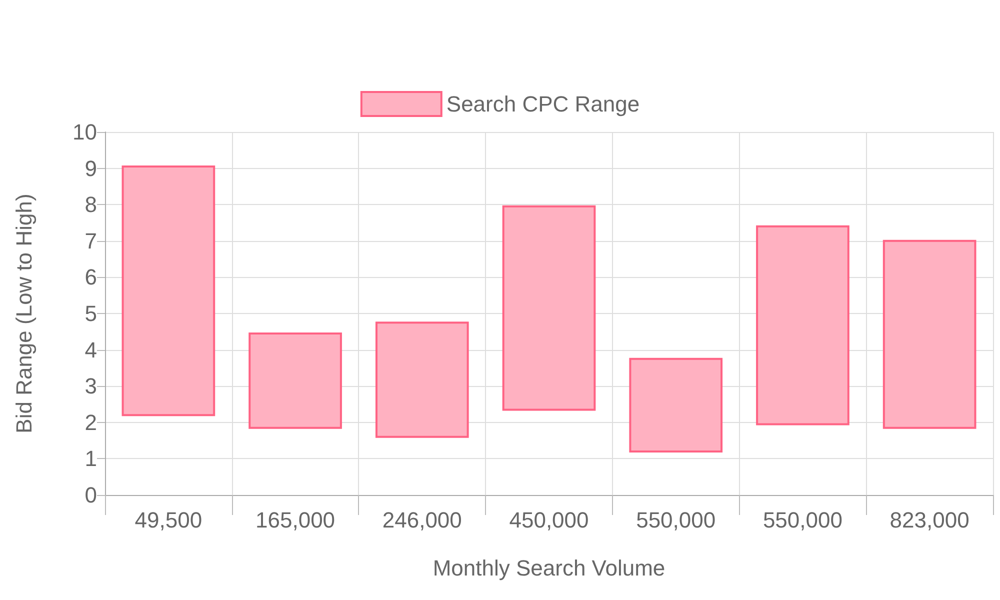 The image size is (1000, 600). I want to click on y-tick-label: 7, so click(90, 241).